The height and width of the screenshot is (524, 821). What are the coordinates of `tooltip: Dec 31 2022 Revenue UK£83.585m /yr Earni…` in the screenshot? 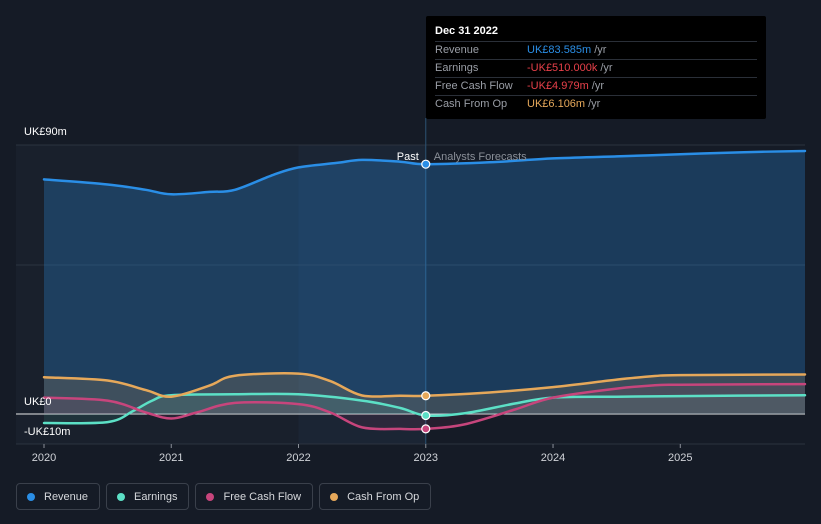 It's located at (596, 67).